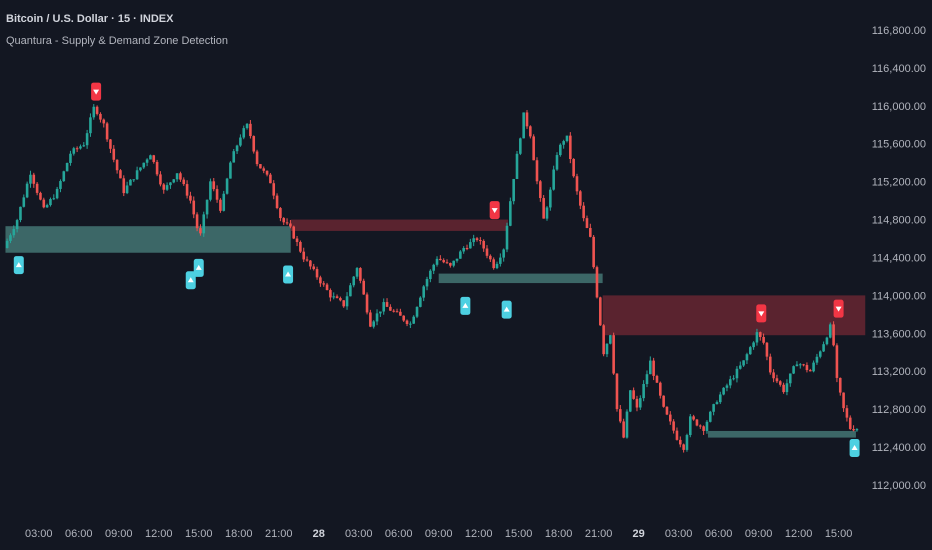 The height and width of the screenshot is (550, 932). What do you see at coordinates (899, 31) in the screenshot?
I see `y-tick-label: 116,800.00` at bounding box center [899, 31].